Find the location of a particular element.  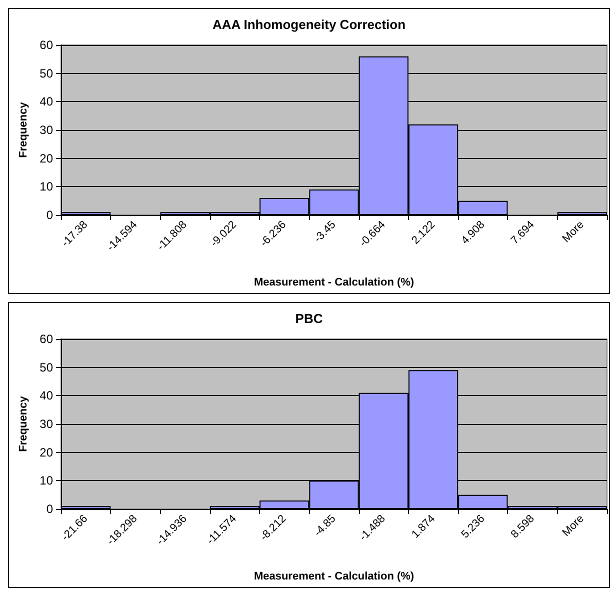

chart-title: AAA Inhomogeneity Correction is located at coordinates (309, 24).